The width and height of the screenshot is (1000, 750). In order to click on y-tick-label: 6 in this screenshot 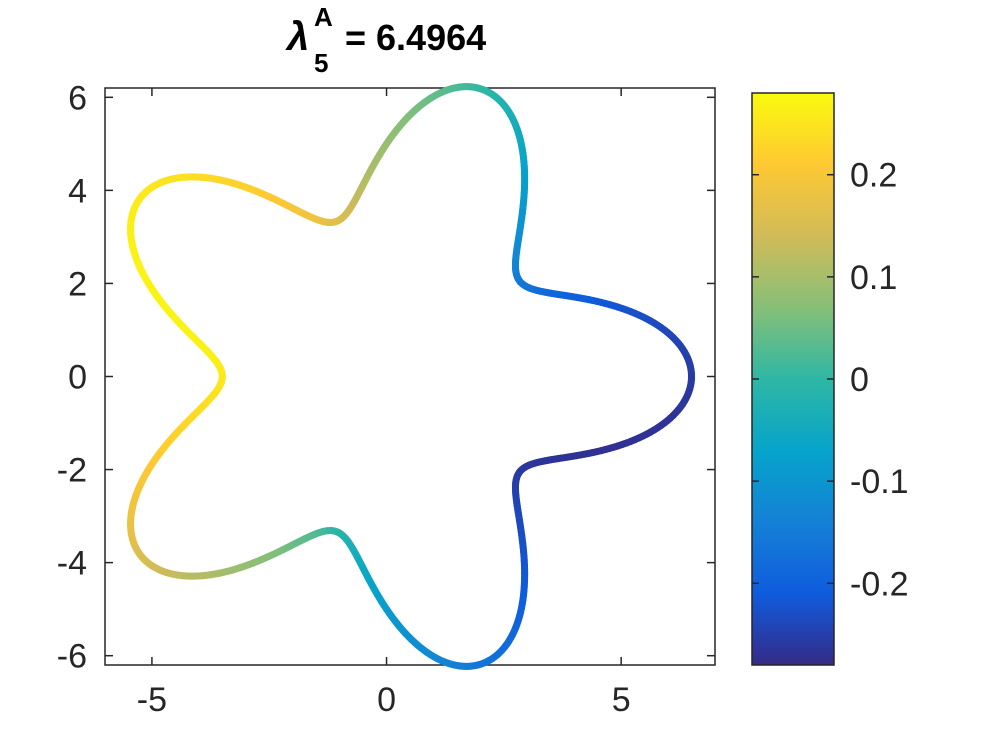, I will do `click(77, 98)`.